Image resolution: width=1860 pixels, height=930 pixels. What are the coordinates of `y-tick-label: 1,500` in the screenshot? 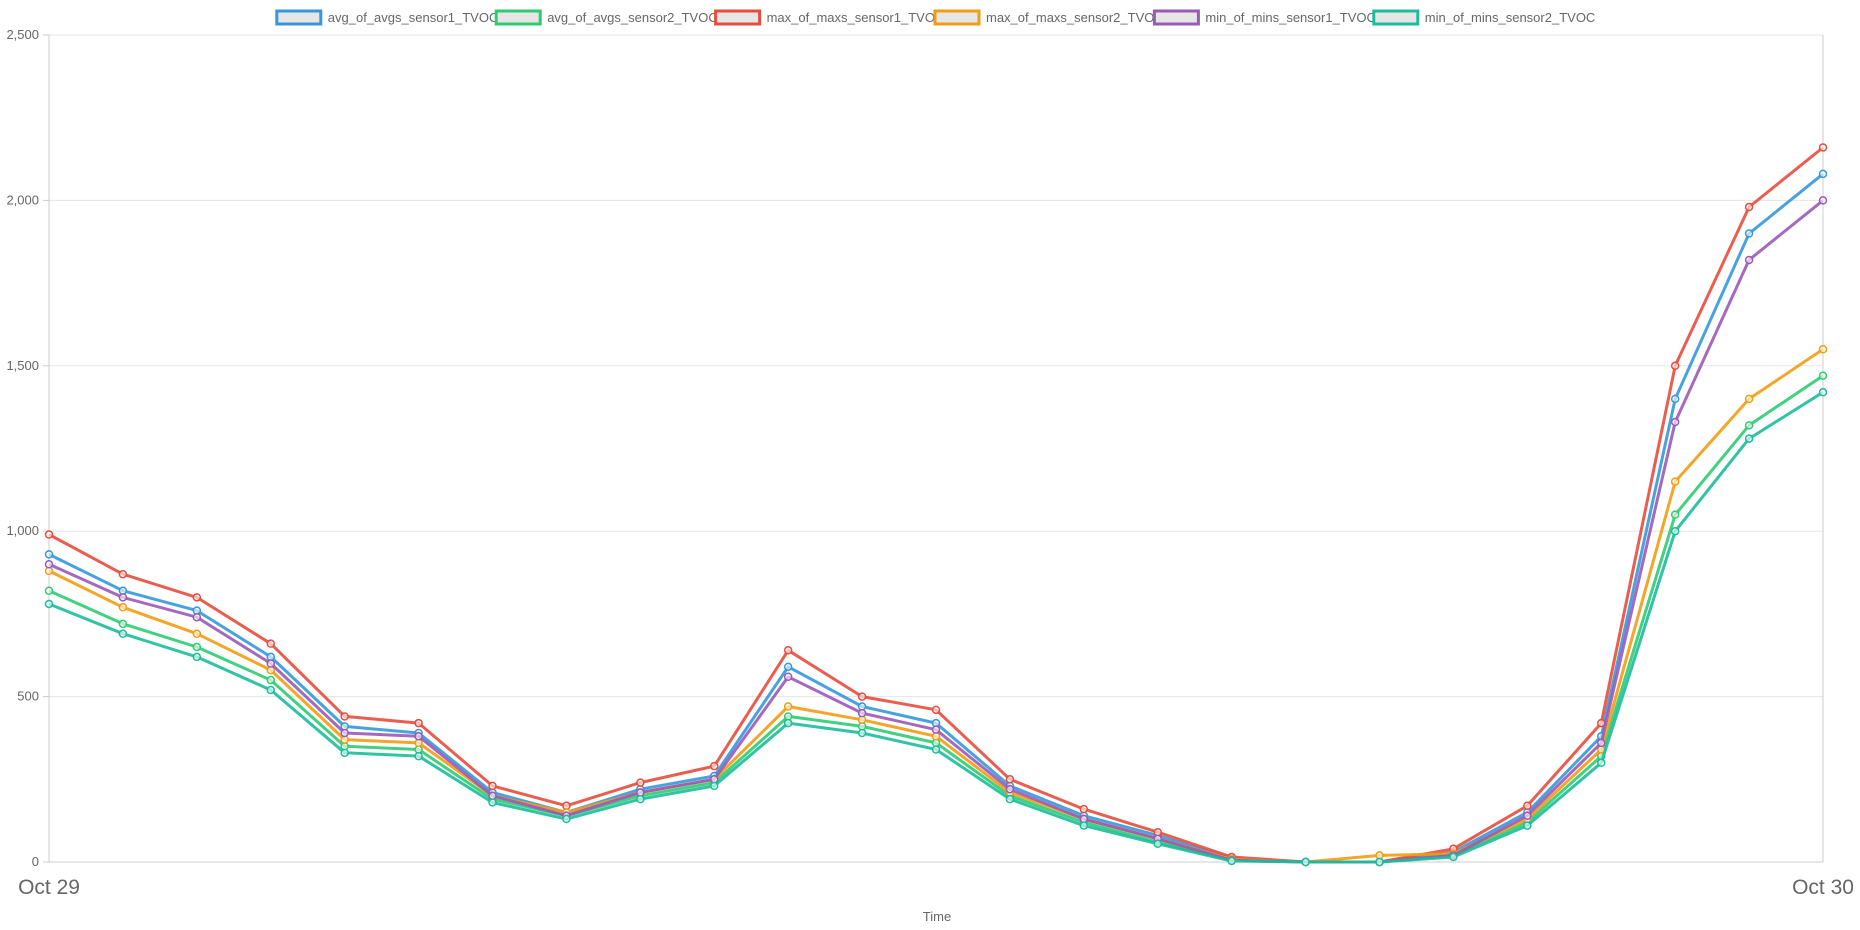 It's located at (22, 365).